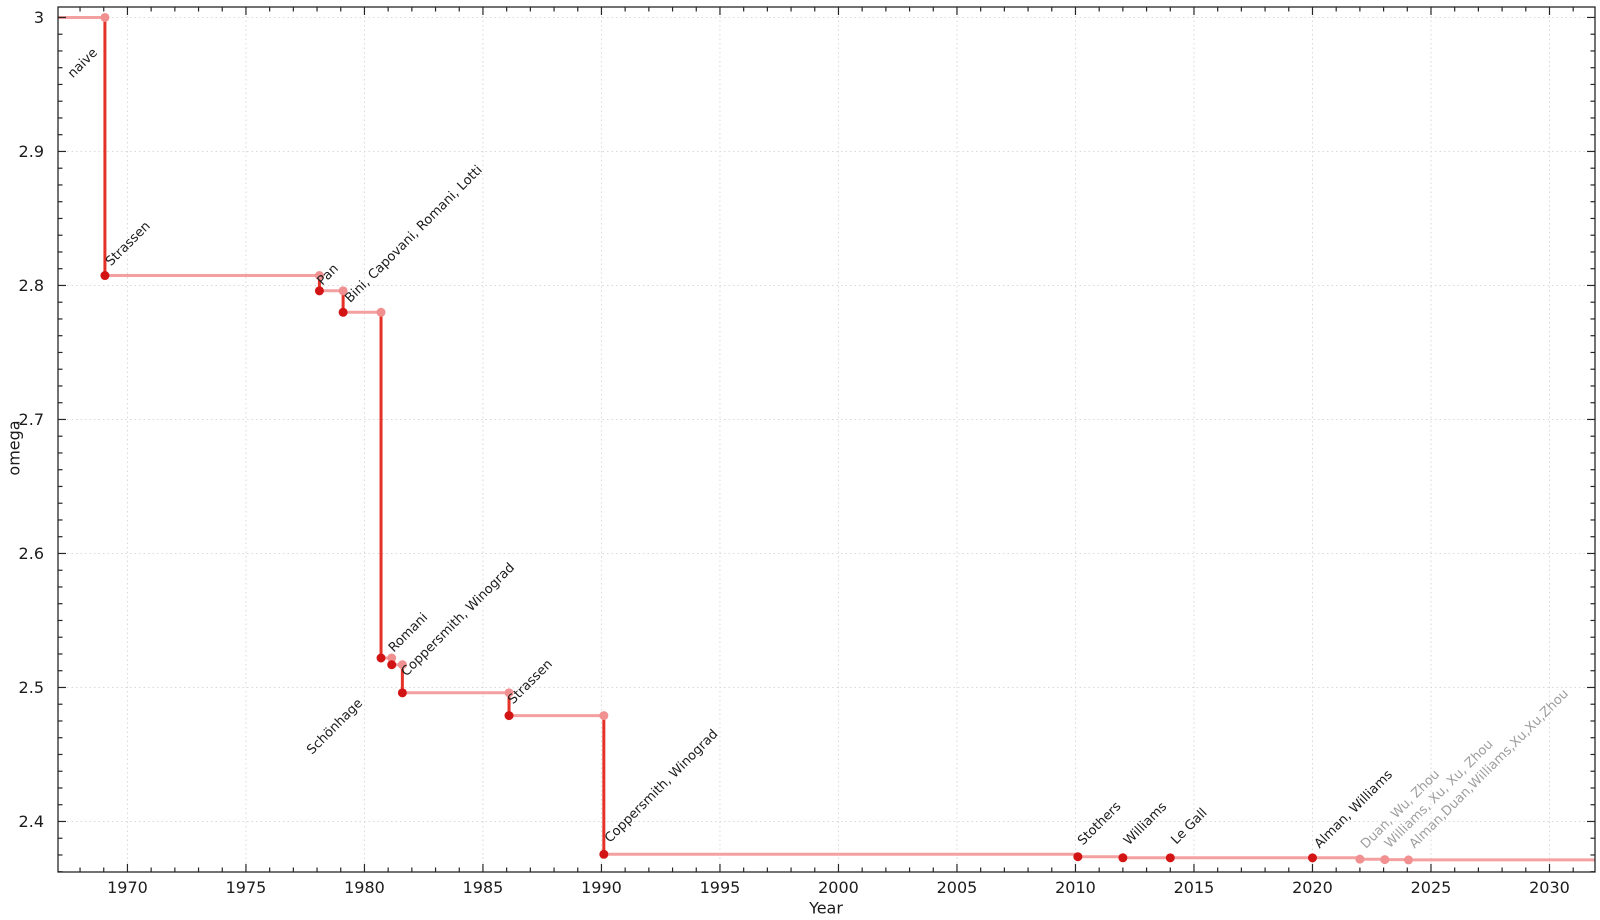 The image size is (1600, 920). I want to click on x-tick-label: 1985, so click(483, 887).